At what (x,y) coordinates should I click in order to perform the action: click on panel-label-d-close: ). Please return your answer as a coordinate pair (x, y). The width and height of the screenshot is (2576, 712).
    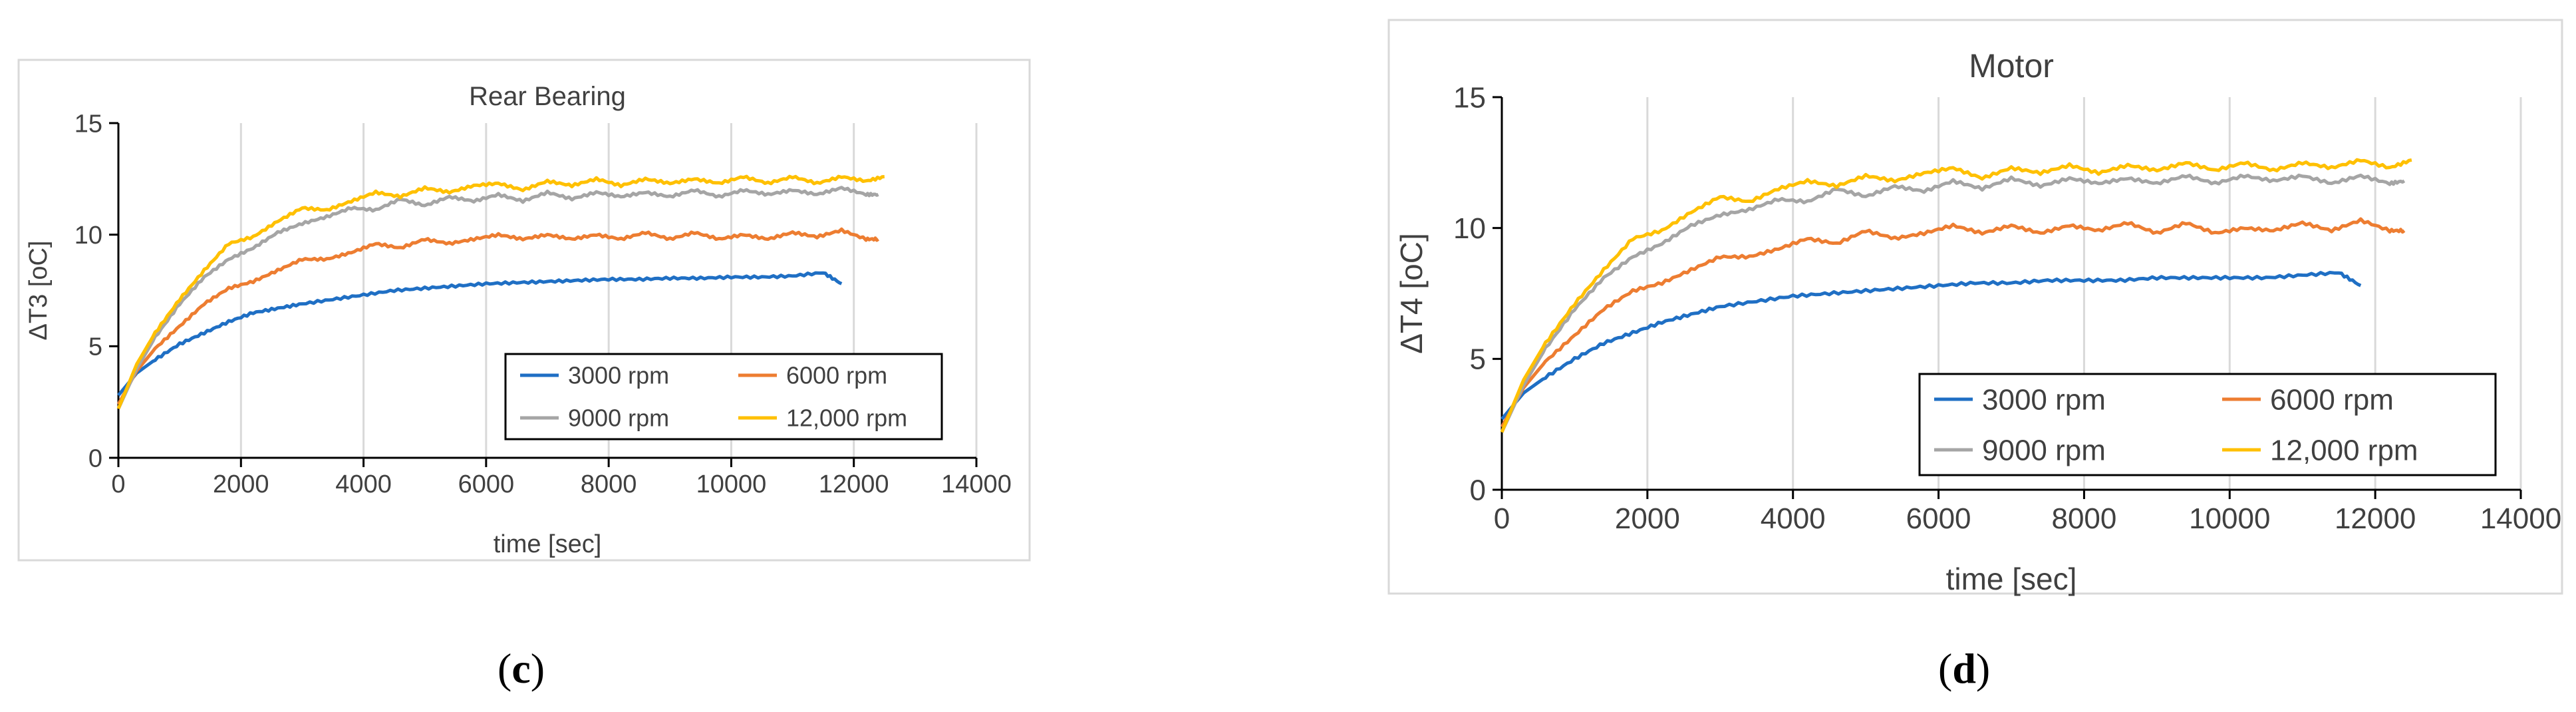
    Looking at the image, I should click on (1983, 668).